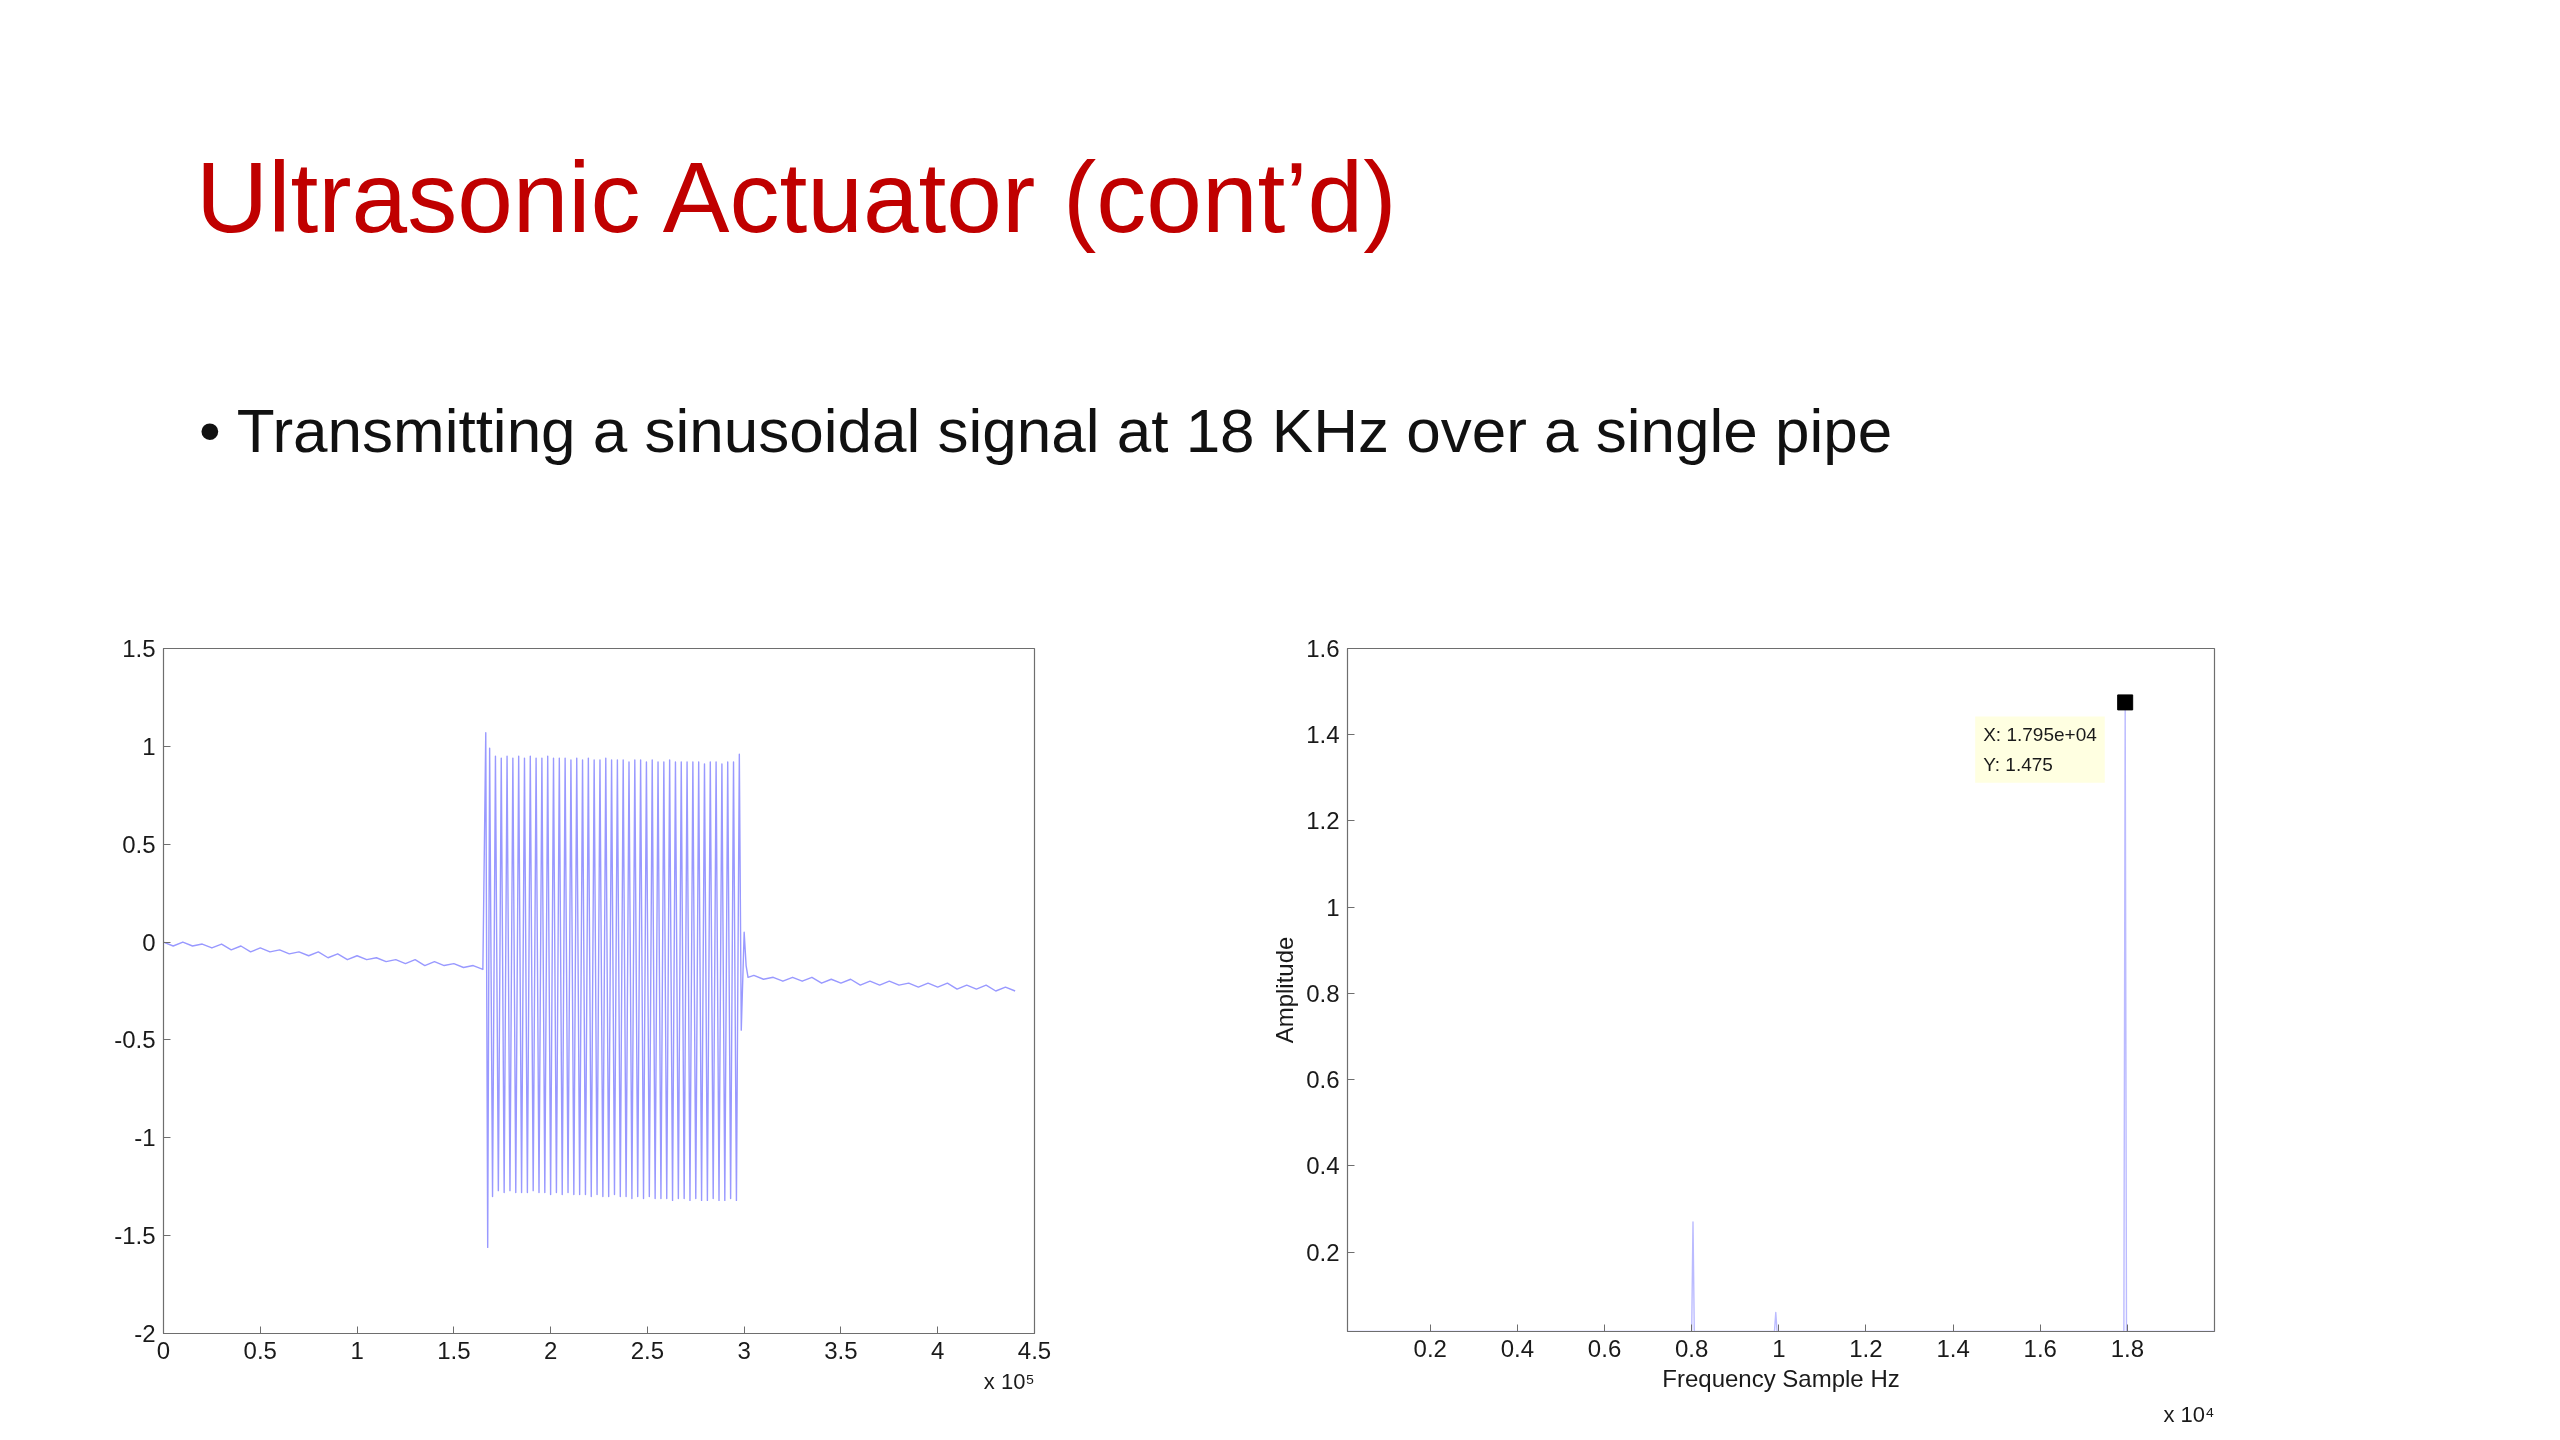 Image resolution: width=2560 pixels, height=1440 pixels. I want to click on y-tick-label: 0.4, so click(1323, 1166).